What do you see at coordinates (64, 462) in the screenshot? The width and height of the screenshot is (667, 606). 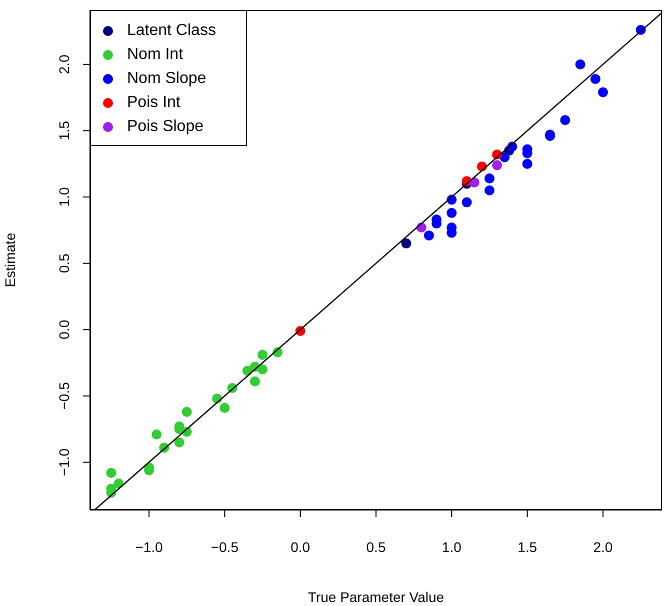 I see `y-tick-label: −1.0` at bounding box center [64, 462].